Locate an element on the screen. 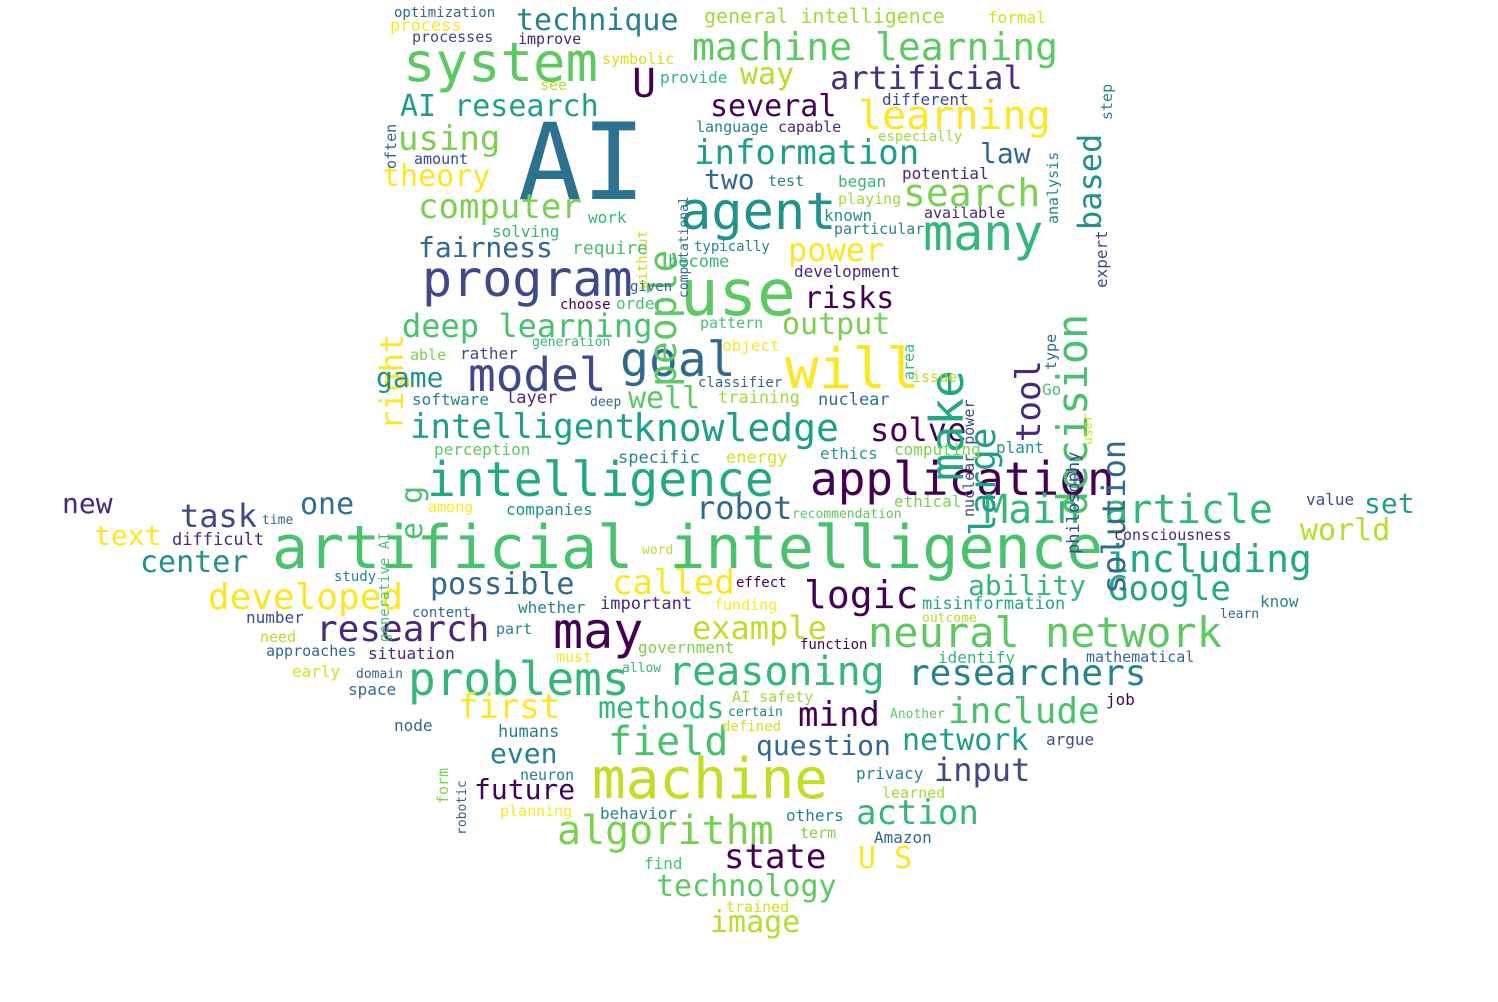  cloud-word: expert is located at coordinates (1101, 259).